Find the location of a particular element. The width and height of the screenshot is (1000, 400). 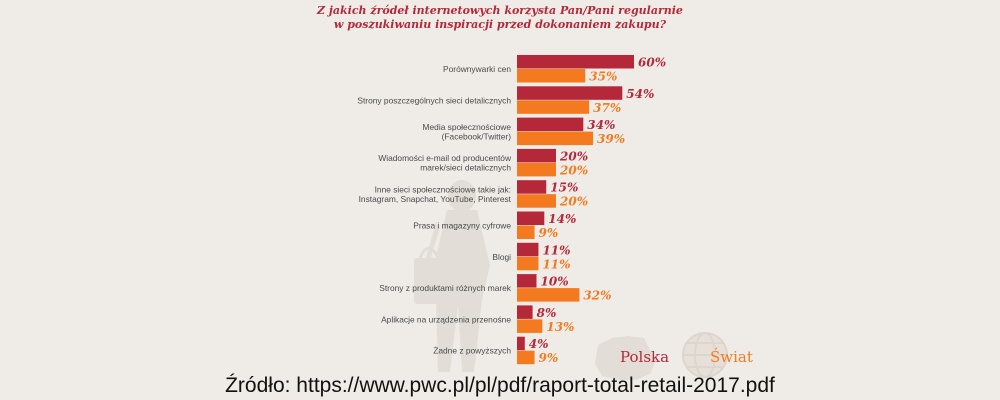

category-label: Porównywarki cen is located at coordinates (477, 69).